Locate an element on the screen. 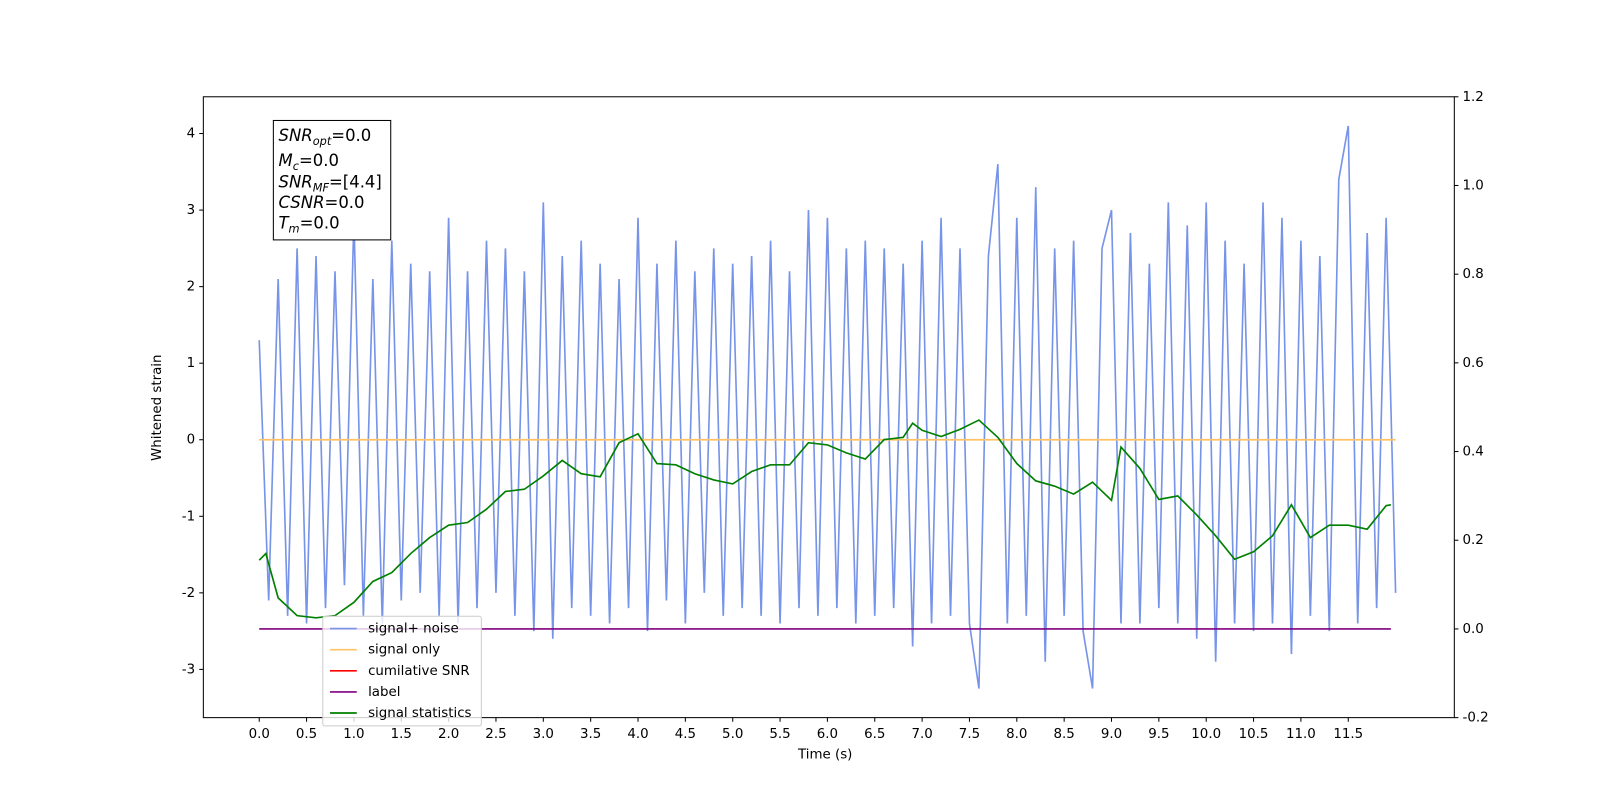 This screenshot has width=1600, height=800. y2-tick-label: 1.0 is located at coordinates (1473, 185).